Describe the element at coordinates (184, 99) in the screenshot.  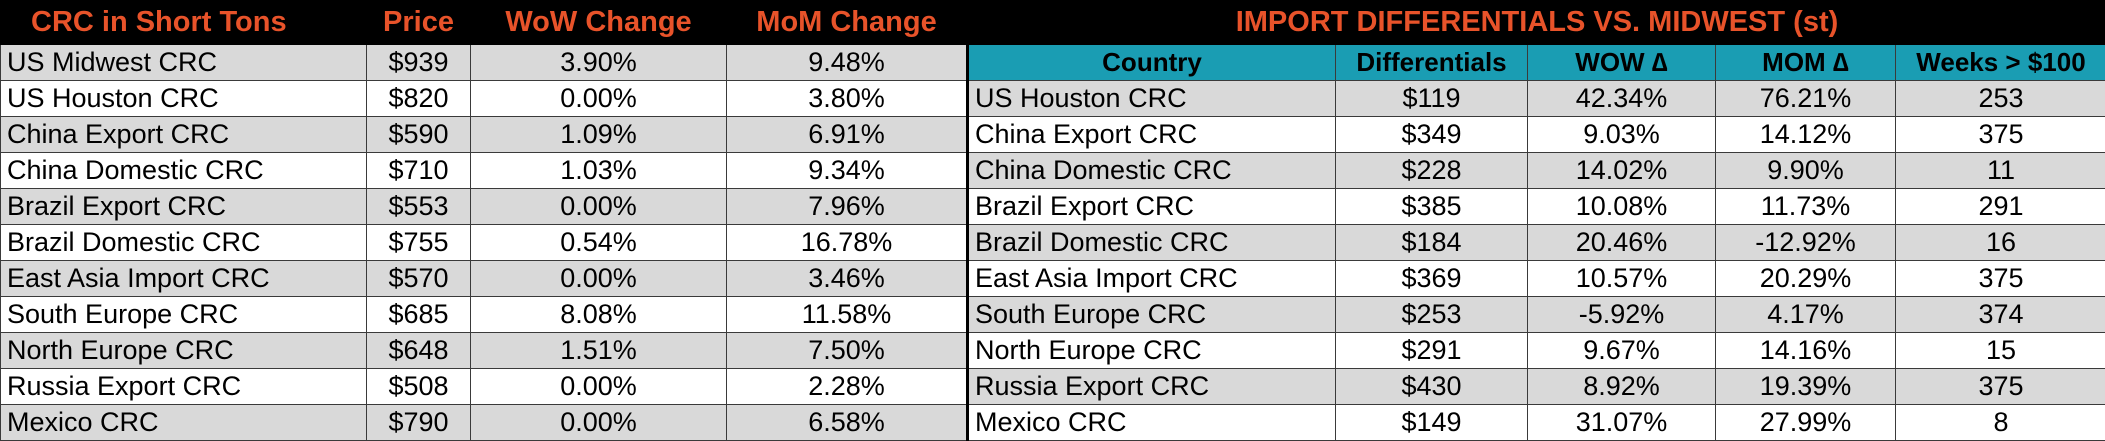
I see `crc-name-cell: US Houston CRC` at that location.